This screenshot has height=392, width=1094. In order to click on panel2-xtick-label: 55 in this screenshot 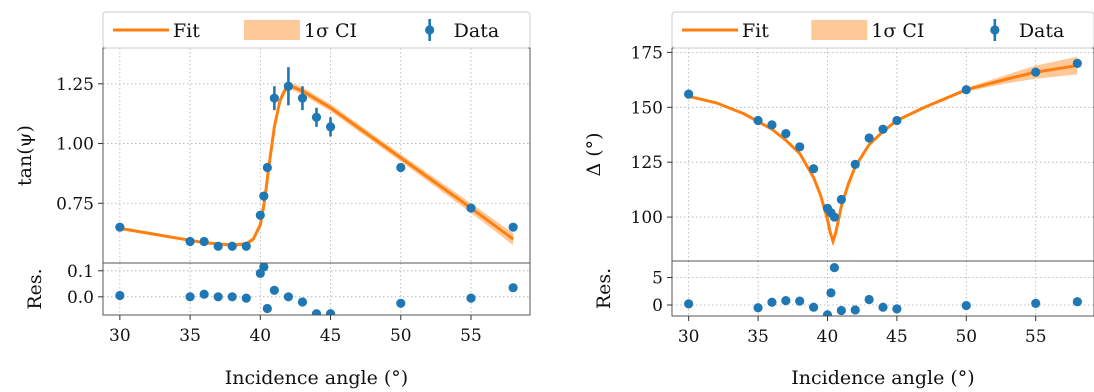, I will do `click(1036, 337)`.